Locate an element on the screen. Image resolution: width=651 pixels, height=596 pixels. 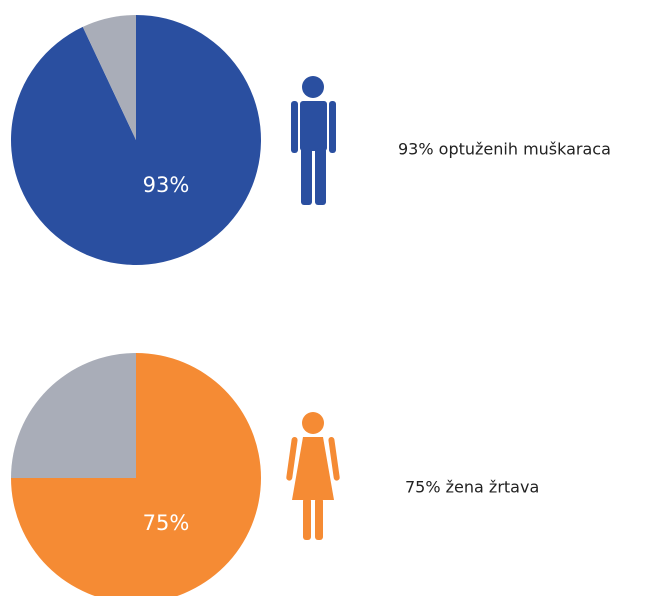
woman-icon is located at coordinates (313, 476).